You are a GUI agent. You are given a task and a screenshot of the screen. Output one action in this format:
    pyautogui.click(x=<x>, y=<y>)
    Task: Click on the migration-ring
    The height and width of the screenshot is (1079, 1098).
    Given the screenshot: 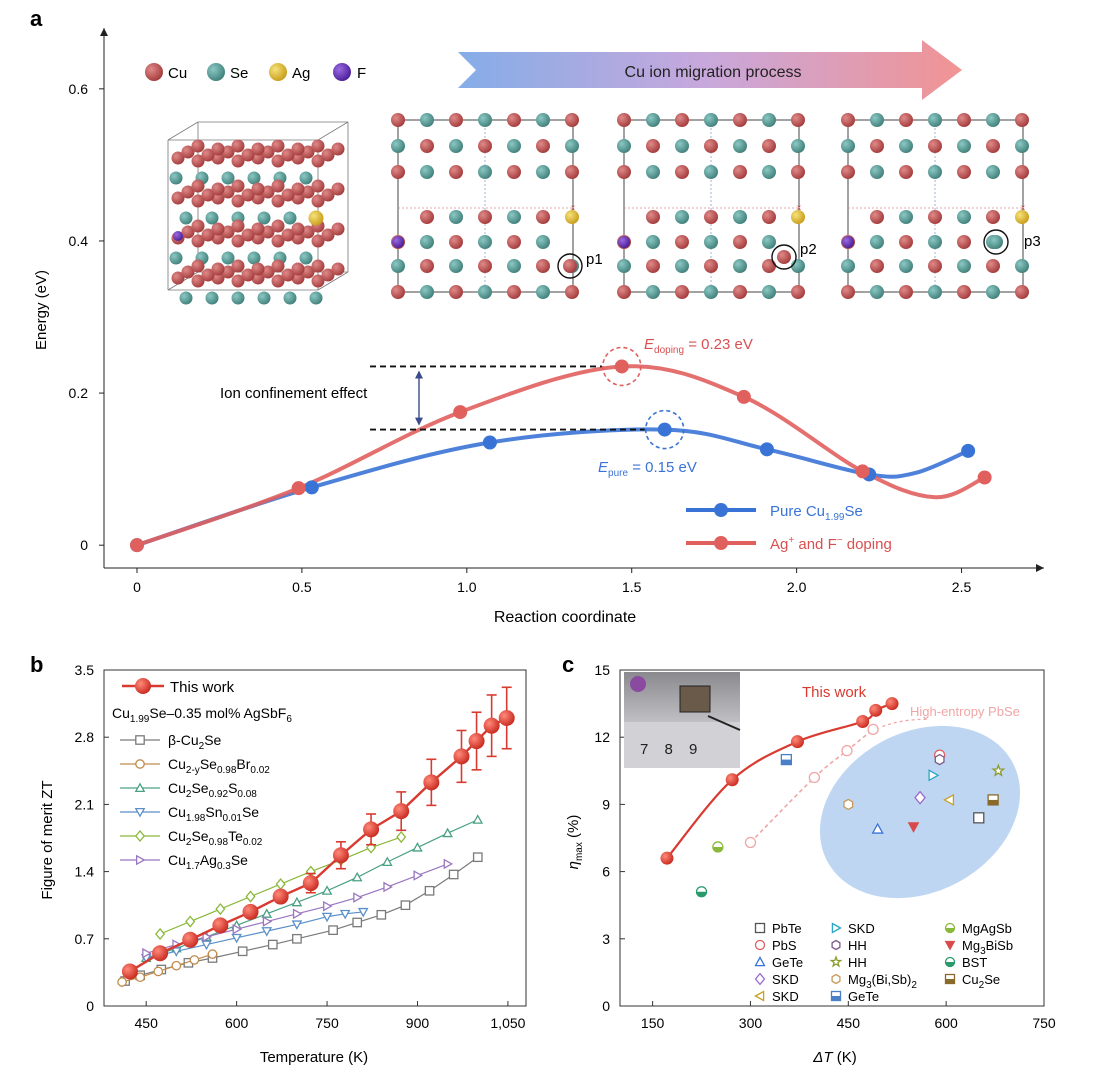 What is the action you would take?
    pyautogui.click(x=996, y=242)
    